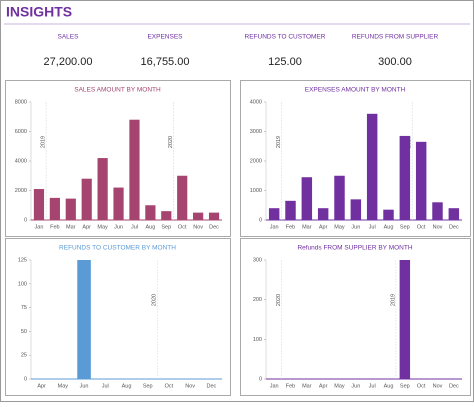  I want to click on x-tick-label: Jan, so click(274, 227).